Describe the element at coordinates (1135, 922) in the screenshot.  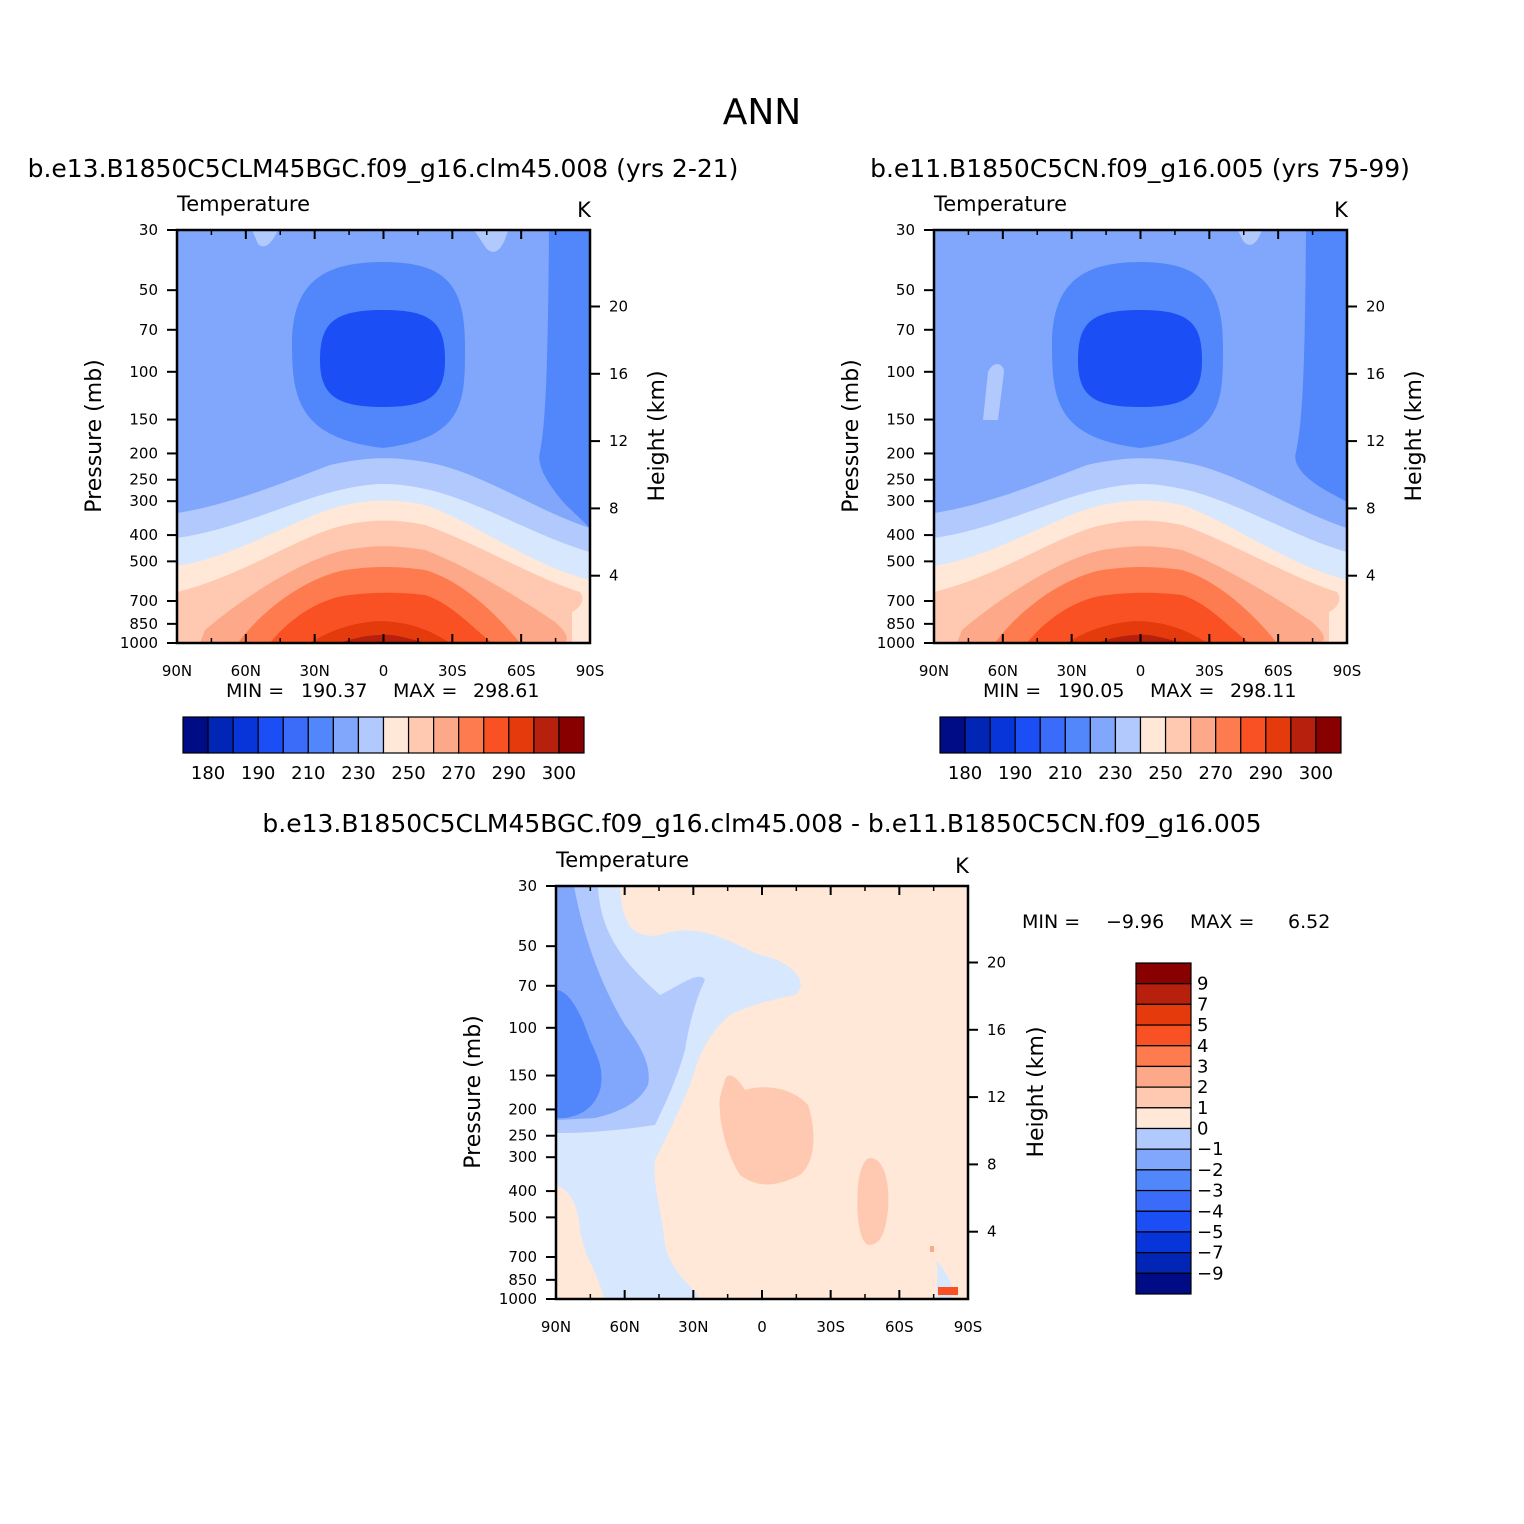
I see `panel-3-min-value: −9.96` at that location.